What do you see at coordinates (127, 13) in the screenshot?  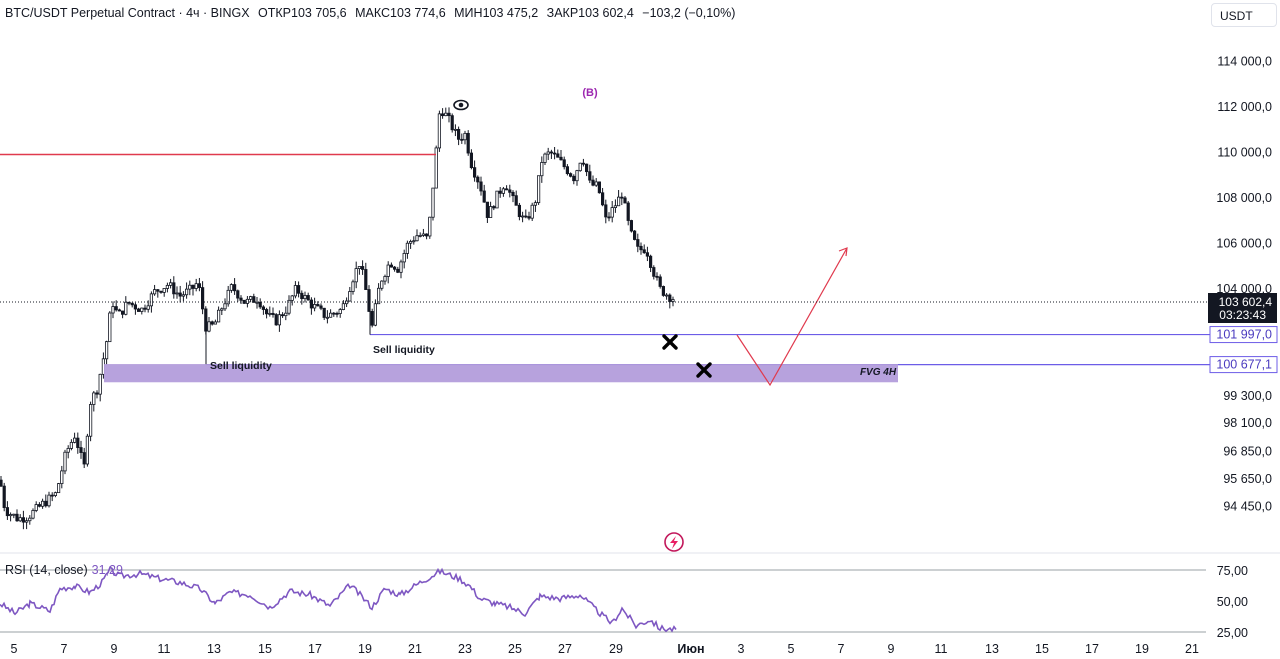 I see `symbol-title: BTC/USDT Perpetual Contract · 4ч · BINGX` at bounding box center [127, 13].